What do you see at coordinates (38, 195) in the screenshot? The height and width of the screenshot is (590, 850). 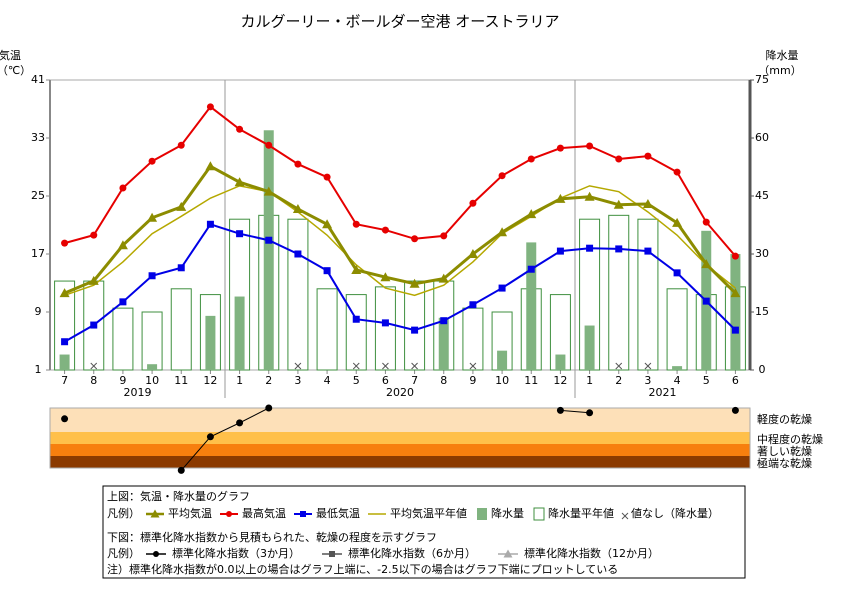 I see `y-tick-label: 25` at bounding box center [38, 195].